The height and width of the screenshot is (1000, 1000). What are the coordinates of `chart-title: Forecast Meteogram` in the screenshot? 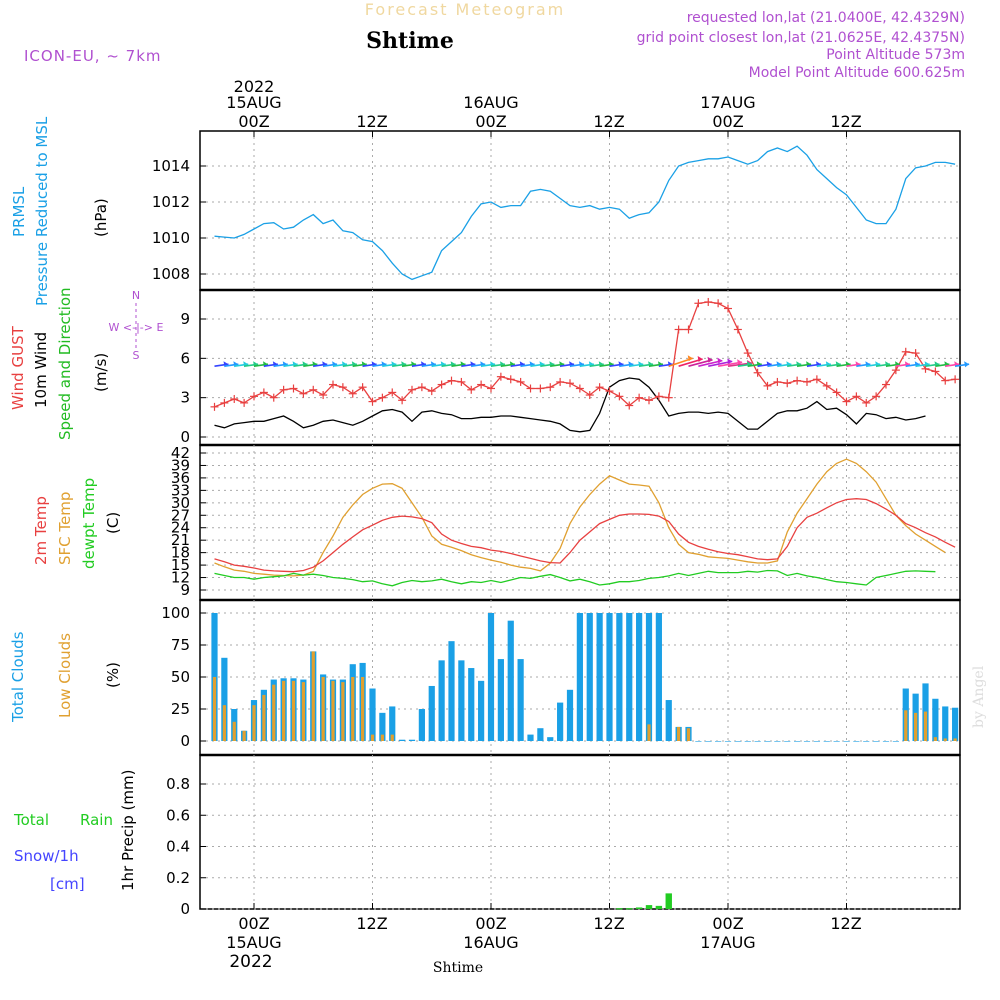 It's located at (465, 9).